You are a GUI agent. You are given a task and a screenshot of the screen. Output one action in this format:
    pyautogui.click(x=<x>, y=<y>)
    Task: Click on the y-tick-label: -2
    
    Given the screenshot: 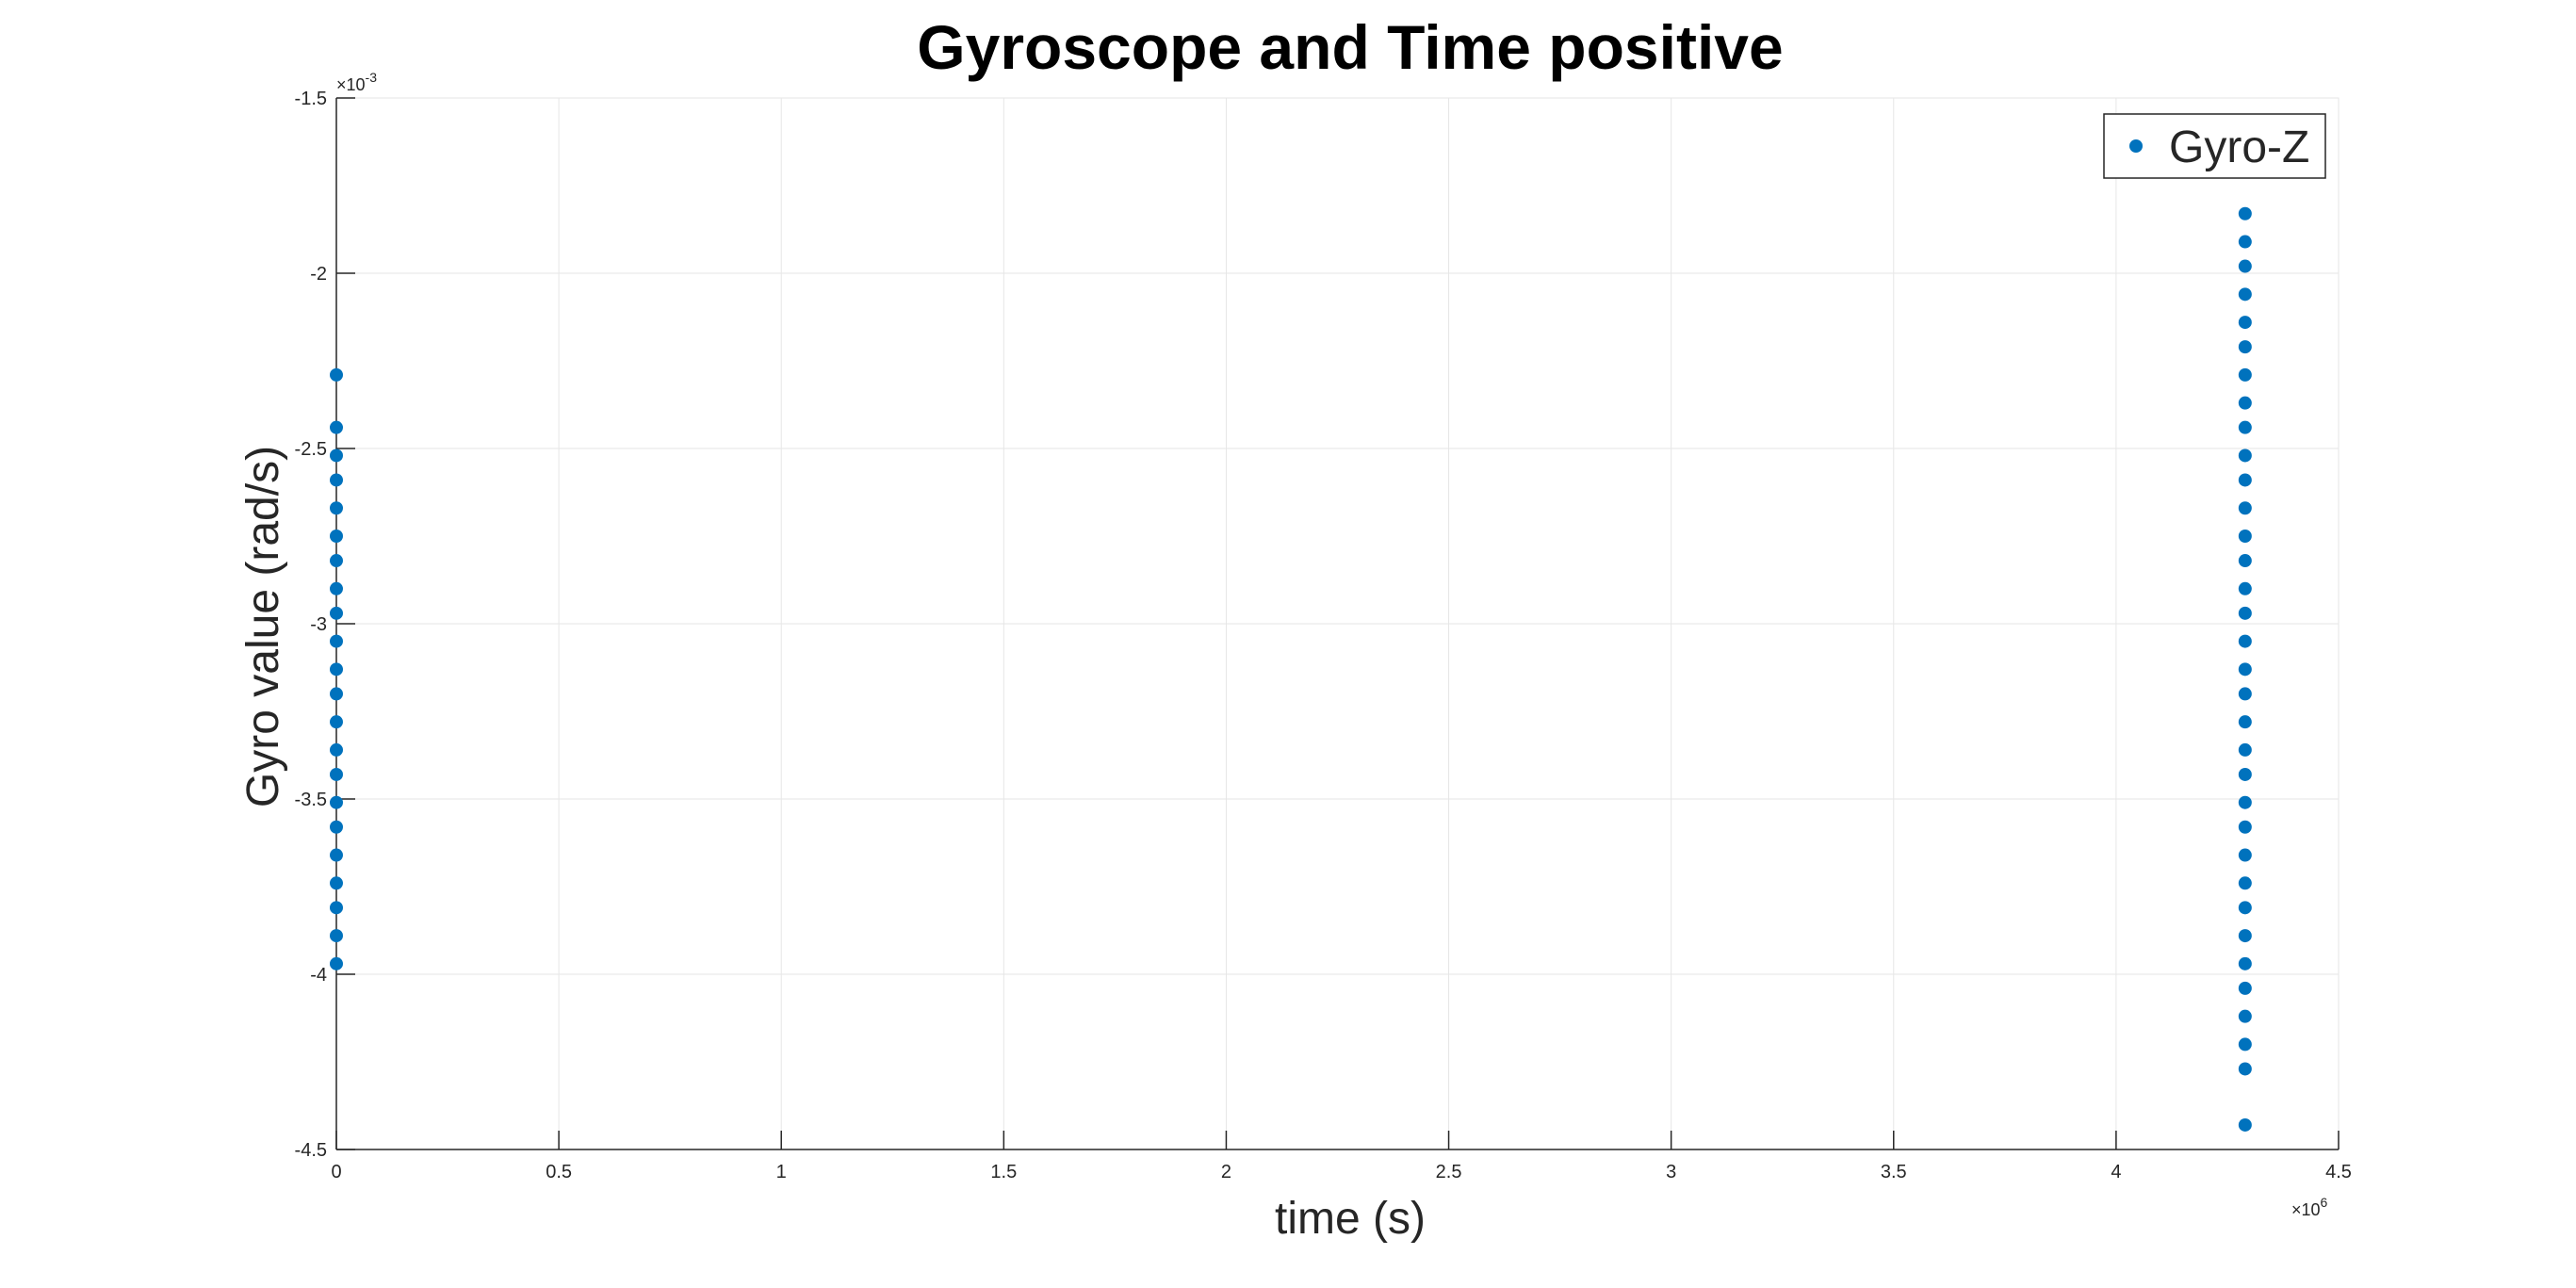 What is the action you would take?
    pyautogui.click(x=318, y=274)
    